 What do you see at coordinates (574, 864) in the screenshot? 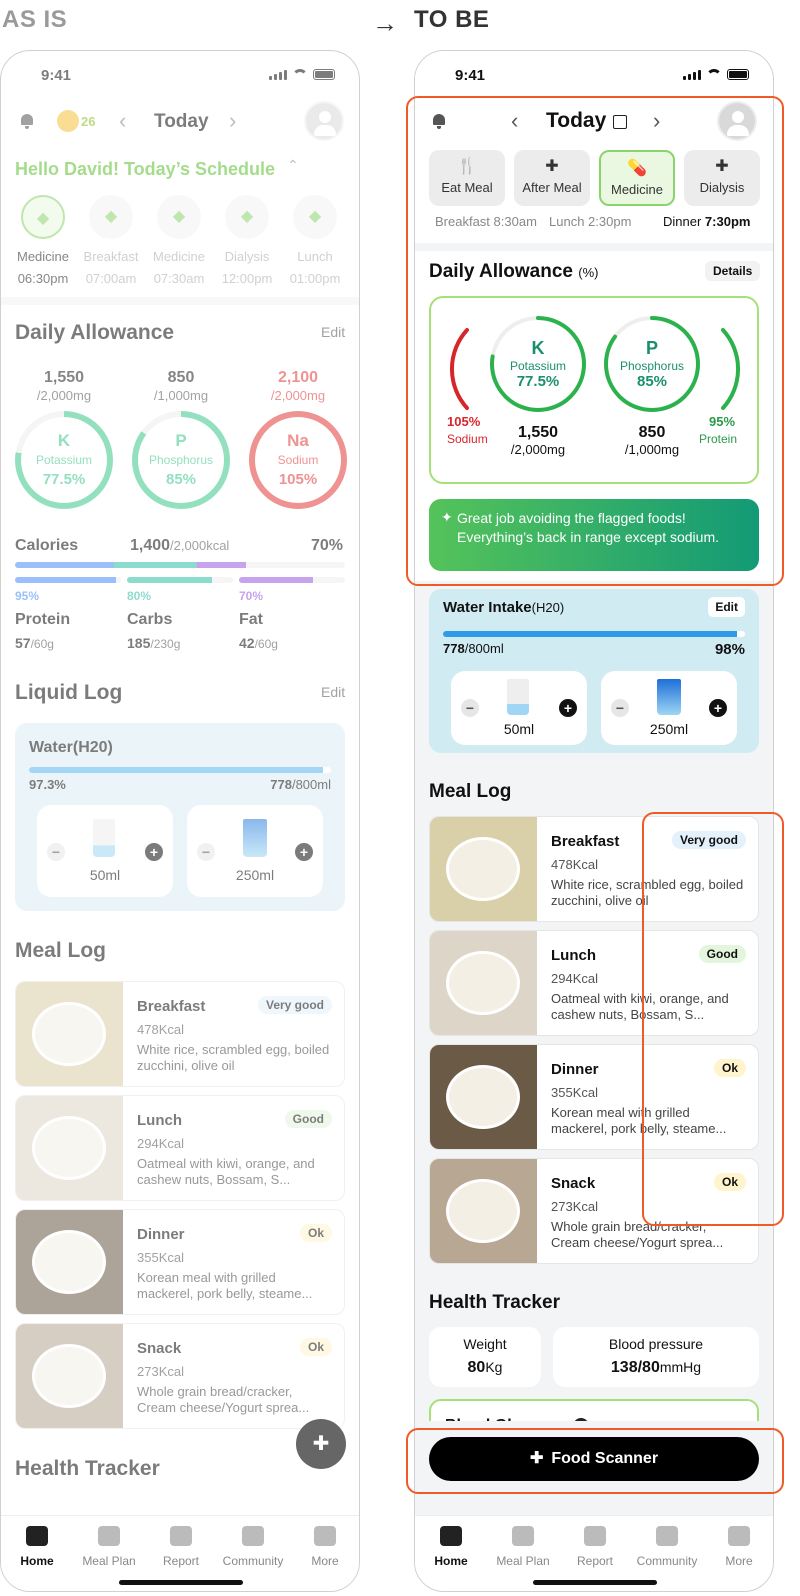
I see `meal-kcal: 478Kcal` at bounding box center [574, 864].